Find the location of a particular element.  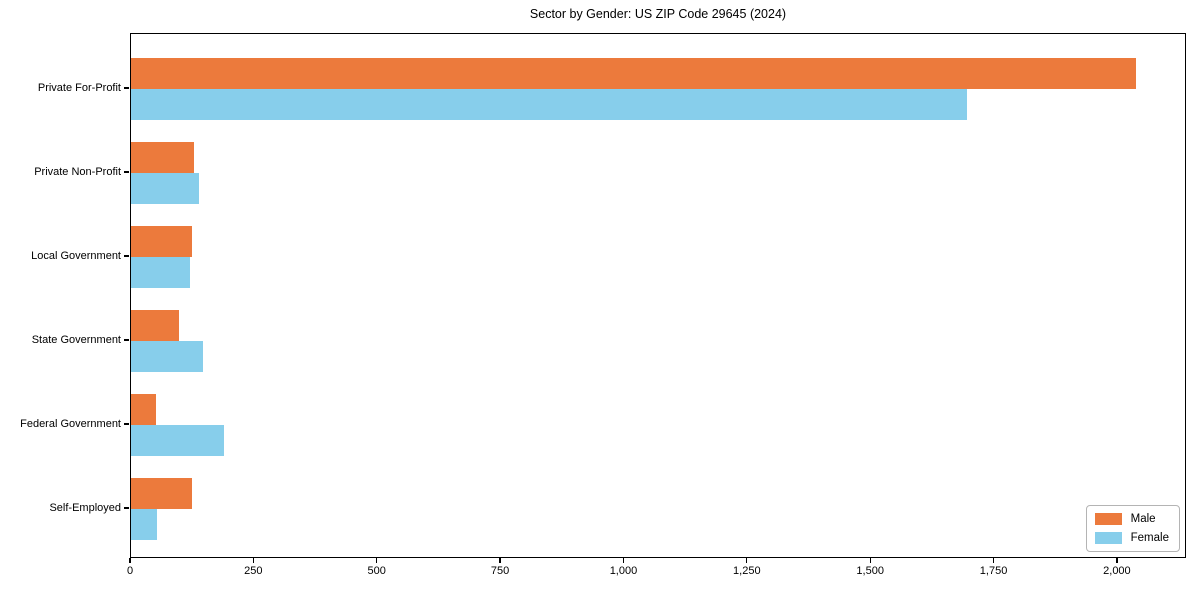

x-tick-label: 1,000 is located at coordinates (623, 571).